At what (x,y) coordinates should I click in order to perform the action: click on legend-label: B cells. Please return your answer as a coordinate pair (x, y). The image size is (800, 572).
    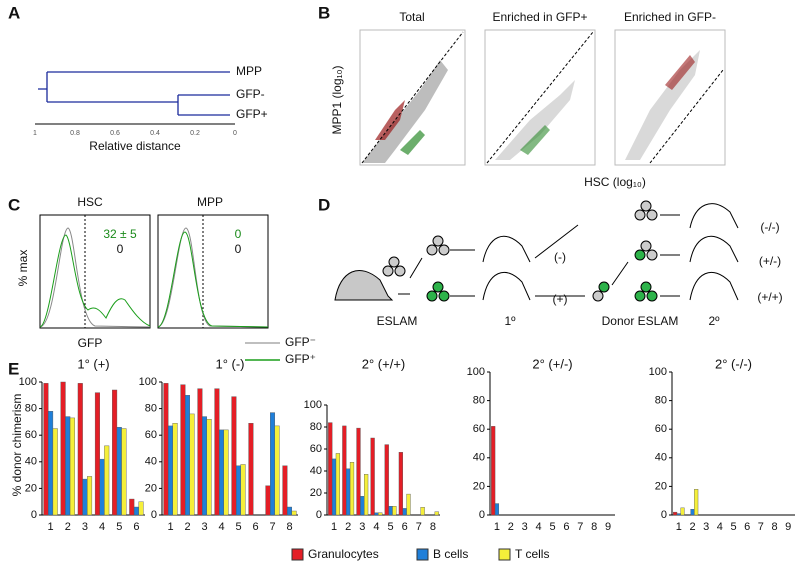
    Looking at the image, I should click on (450, 554).